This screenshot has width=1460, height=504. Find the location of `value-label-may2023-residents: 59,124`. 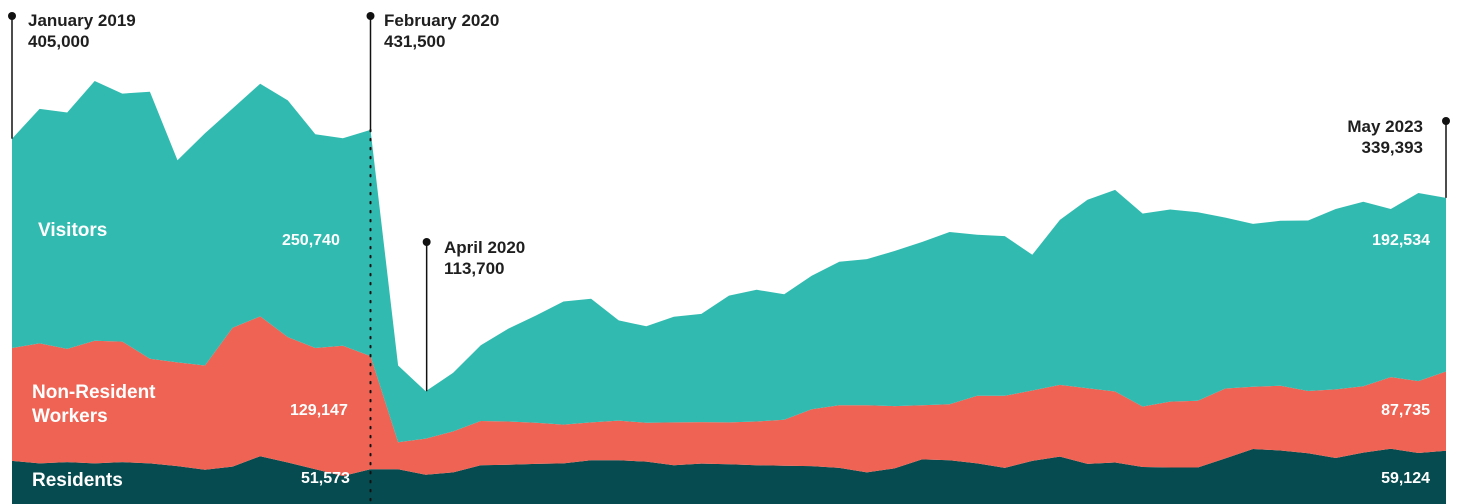

value-label-may2023-residents: 59,124 is located at coordinates (1405, 478).